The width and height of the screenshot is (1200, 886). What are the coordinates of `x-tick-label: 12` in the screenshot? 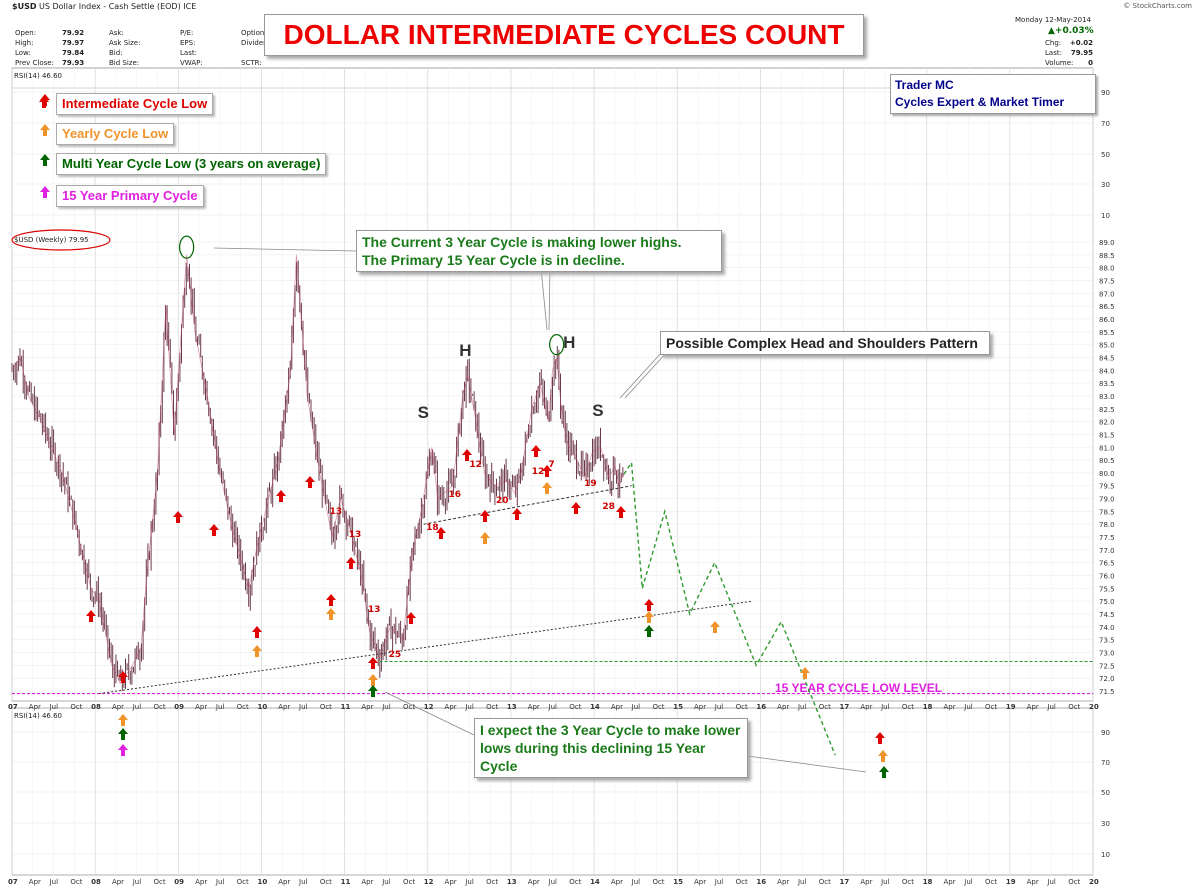 It's located at (429, 707).